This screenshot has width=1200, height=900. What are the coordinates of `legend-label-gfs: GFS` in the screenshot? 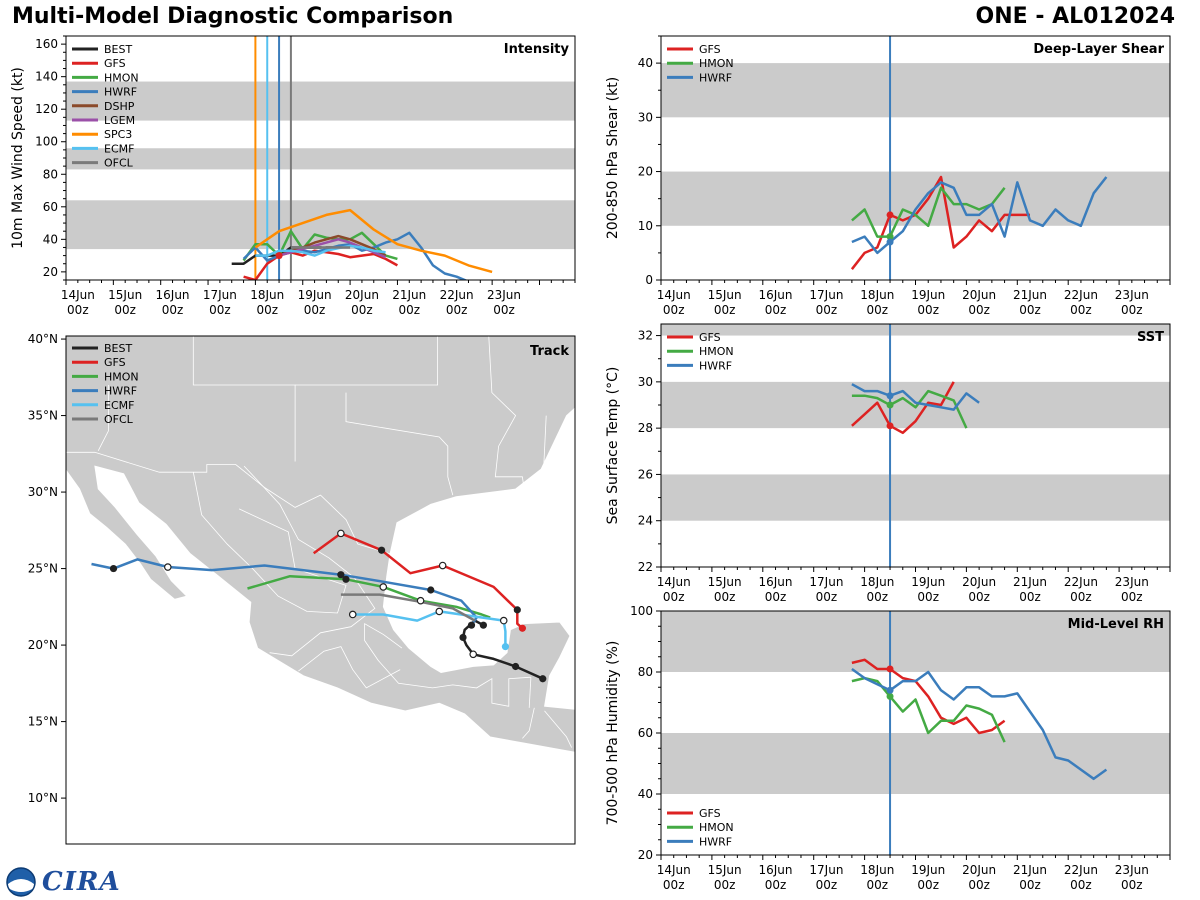 It's located at (115, 63).